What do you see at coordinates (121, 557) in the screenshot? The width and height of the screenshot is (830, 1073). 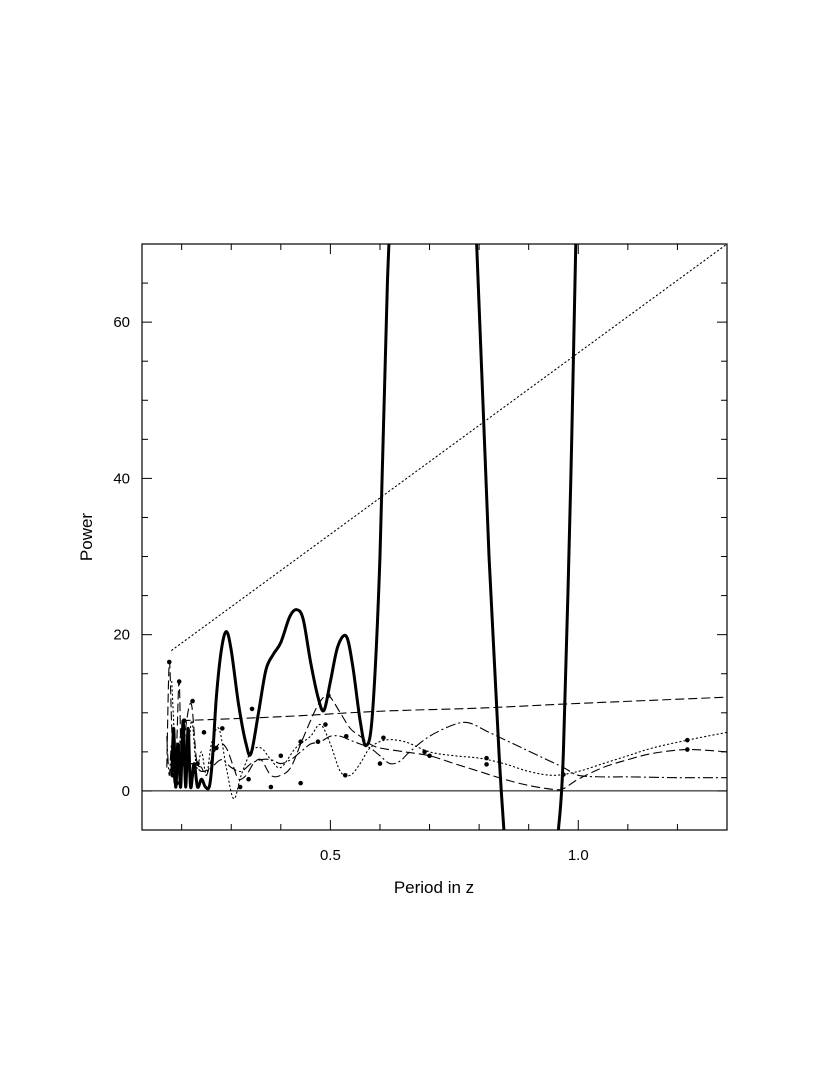 I see `y-tick-labels: 0 20 40 60` at bounding box center [121, 557].